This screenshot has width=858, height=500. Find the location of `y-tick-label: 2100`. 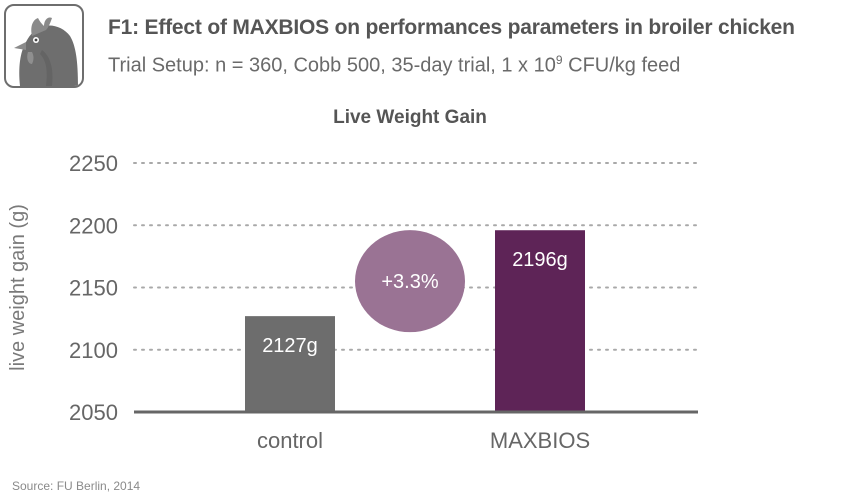

y-tick-label: 2100 is located at coordinates (93, 350).